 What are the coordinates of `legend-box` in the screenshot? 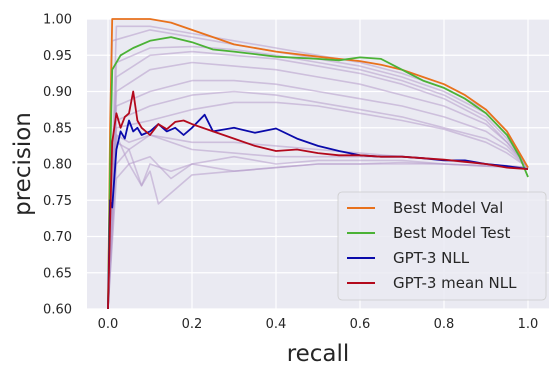 It's located at (442, 246).